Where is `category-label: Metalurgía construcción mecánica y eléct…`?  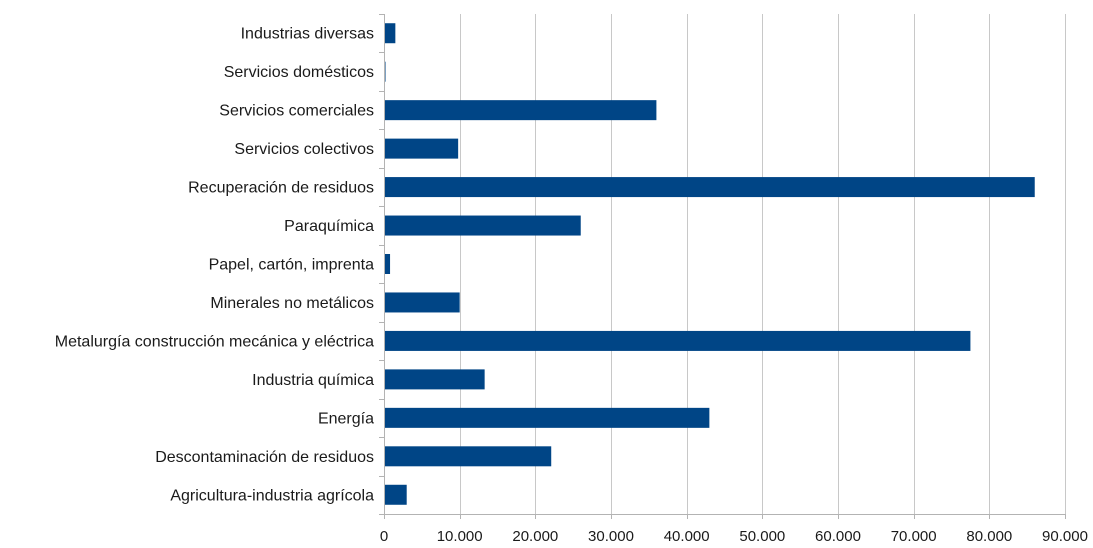
category-label: Metalurgía construcción mecánica y eléct… is located at coordinates (214, 341).